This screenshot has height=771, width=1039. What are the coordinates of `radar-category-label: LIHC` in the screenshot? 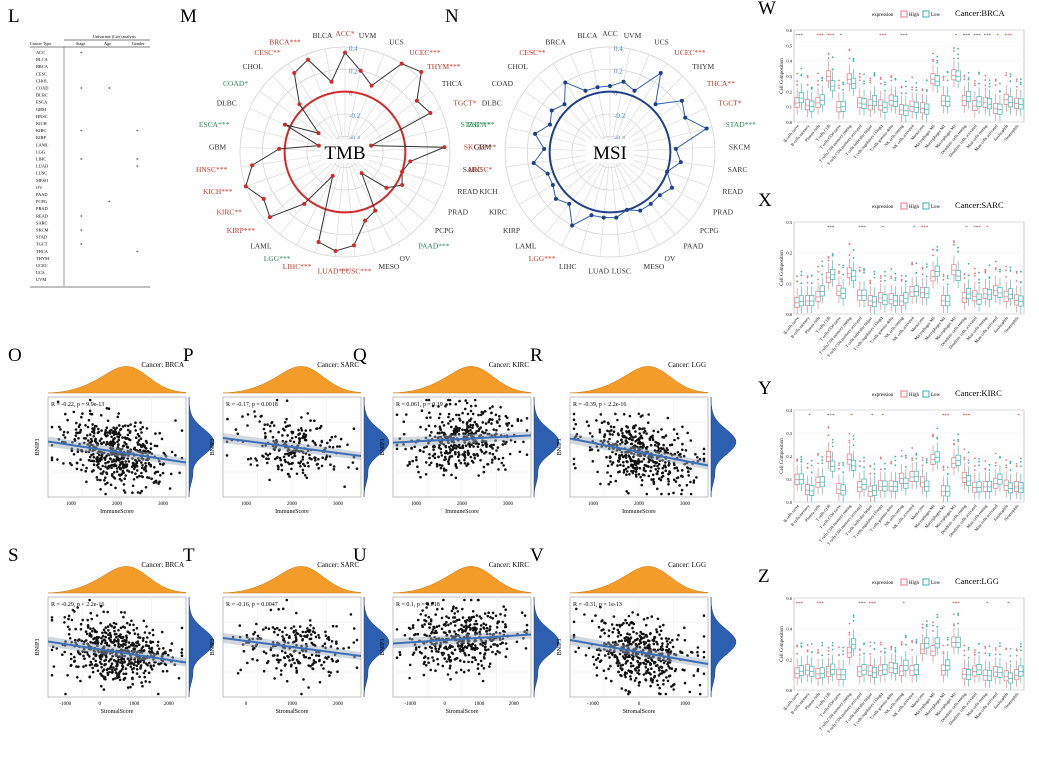 It's located at (568, 266).